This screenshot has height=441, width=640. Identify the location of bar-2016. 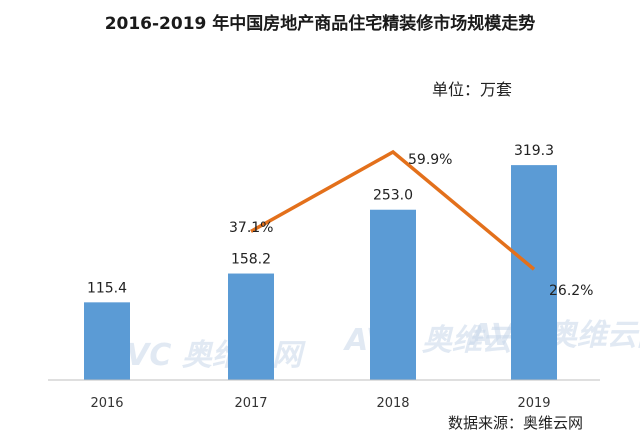
(107, 341).